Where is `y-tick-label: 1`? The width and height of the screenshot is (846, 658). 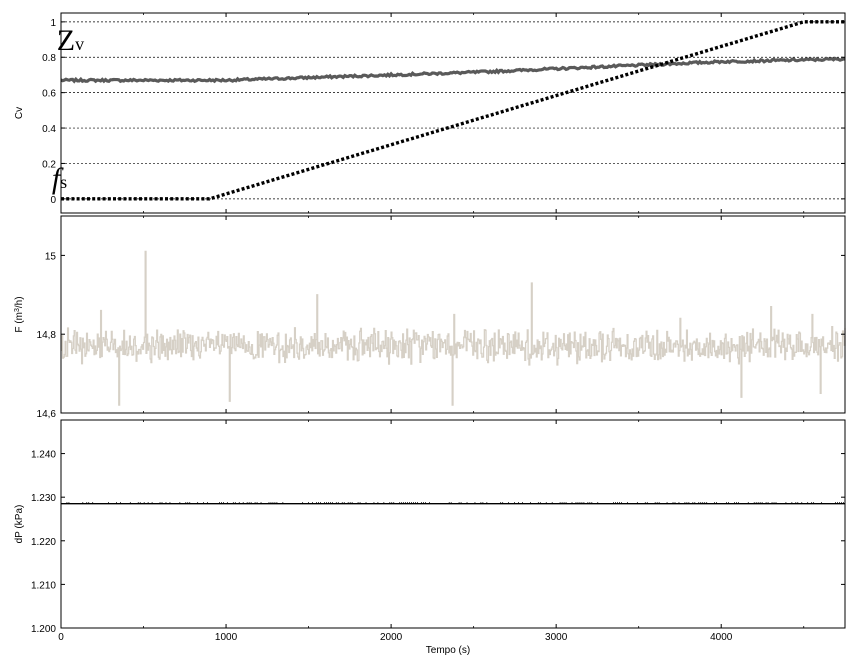
y-tick-label: 1 is located at coordinates (53, 23).